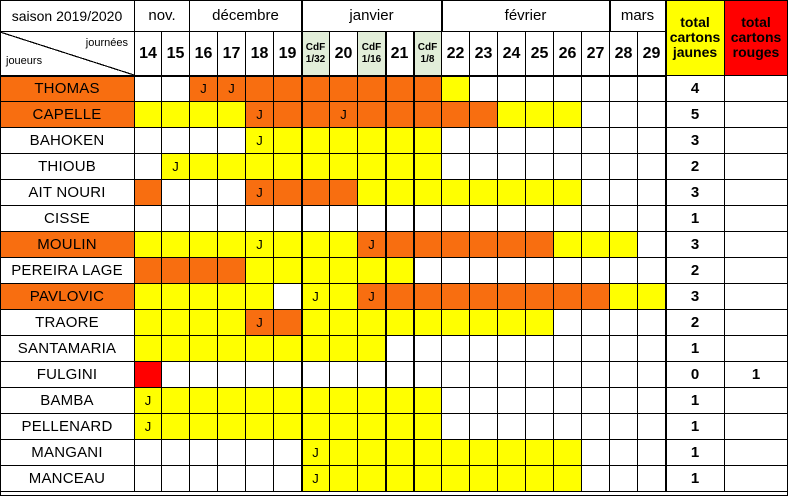 Image resolution: width=788 pixels, height=496 pixels. I want to click on month-header: nov., so click(162, 16).